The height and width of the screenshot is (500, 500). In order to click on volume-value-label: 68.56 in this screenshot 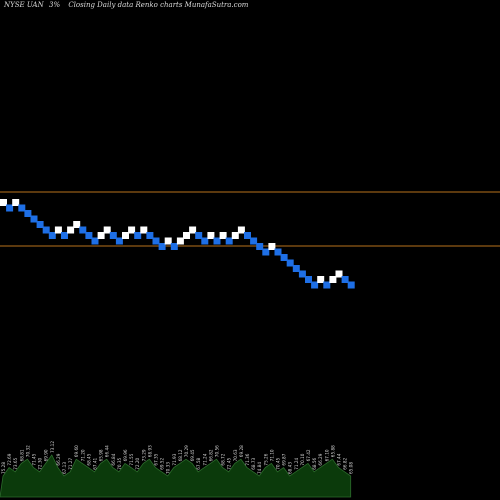, I will do `click(314, 463)`.